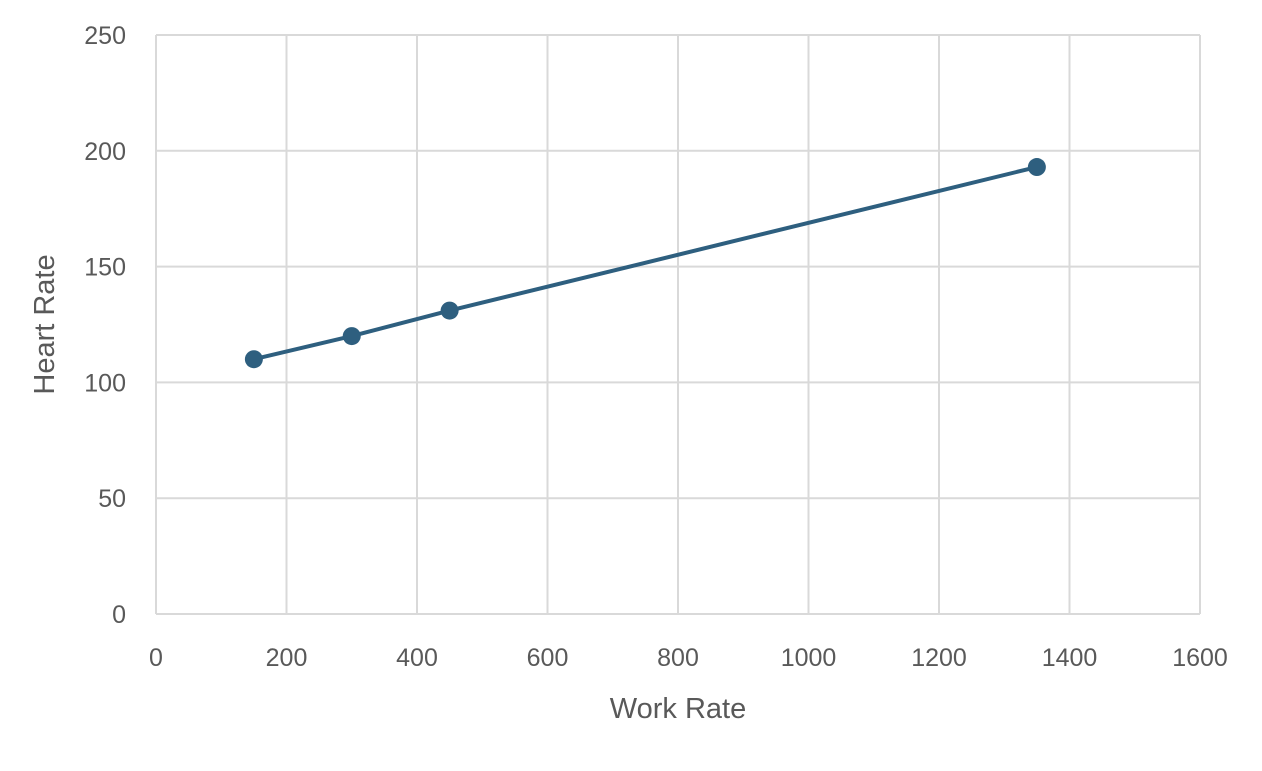  Describe the element at coordinates (678, 709) in the screenshot. I see `x-axis-title: Work Rate` at that location.